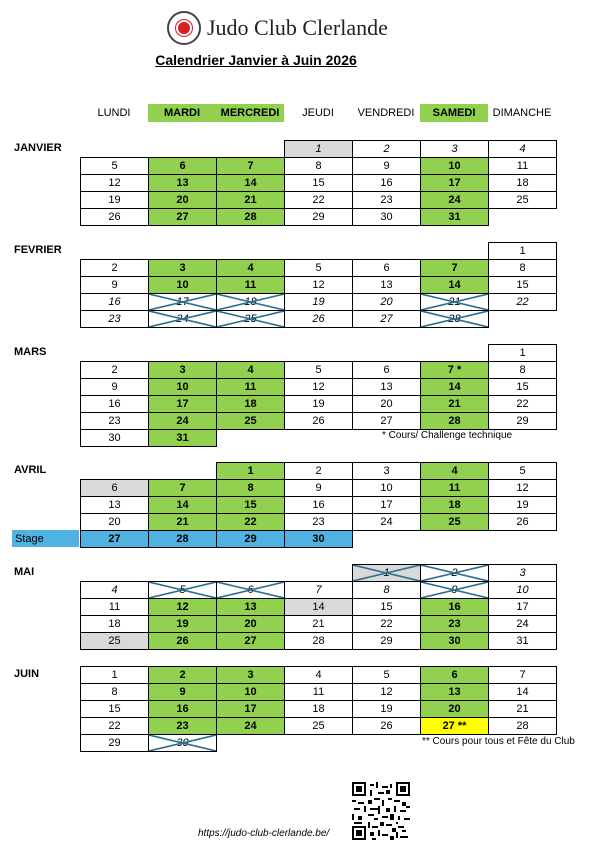 Image resolution: width=595 pixels, height=850 pixels. Describe the element at coordinates (250, 488) in the screenshot. I see `day-number: 8` at that location.